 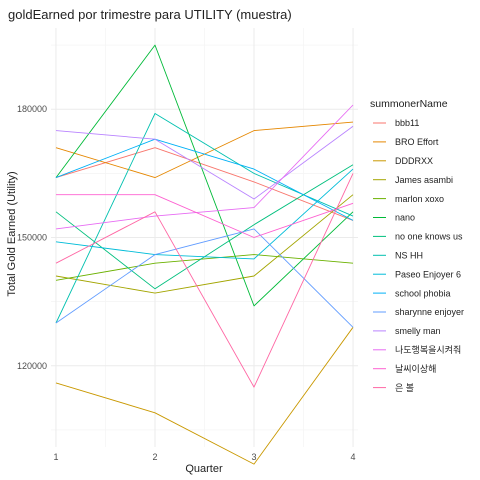 I want to click on legend-label: BRO Effort, so click(x=417, y=142).